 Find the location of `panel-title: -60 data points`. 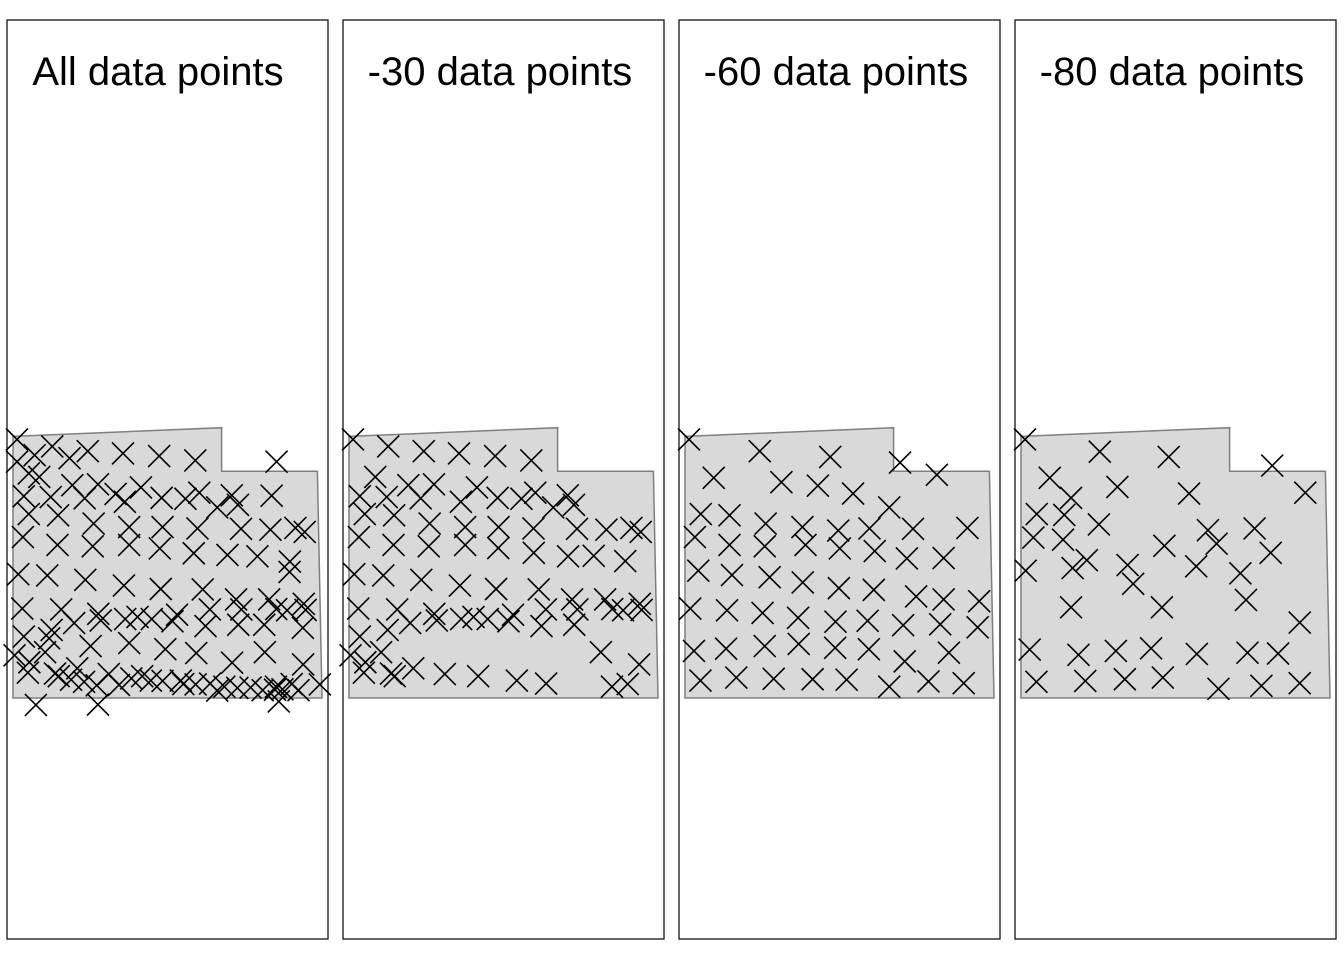

panel-title: -60 data points is located at coordinates (836, 72).